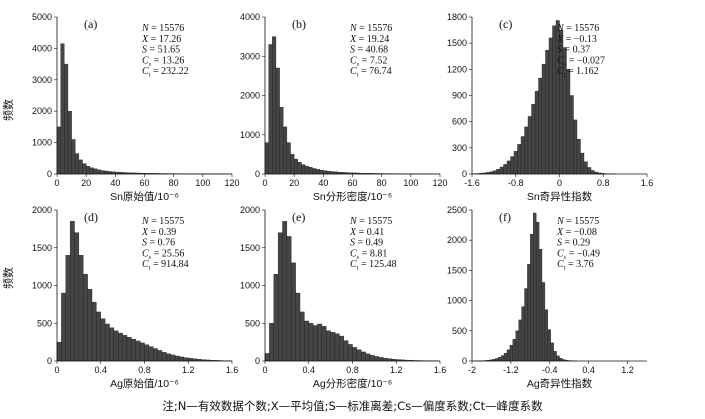  What do you see at coordinates (8, 110) in the screenshot?
I see `y-axis-label-top: 频数` at bounding box center [8, 110].